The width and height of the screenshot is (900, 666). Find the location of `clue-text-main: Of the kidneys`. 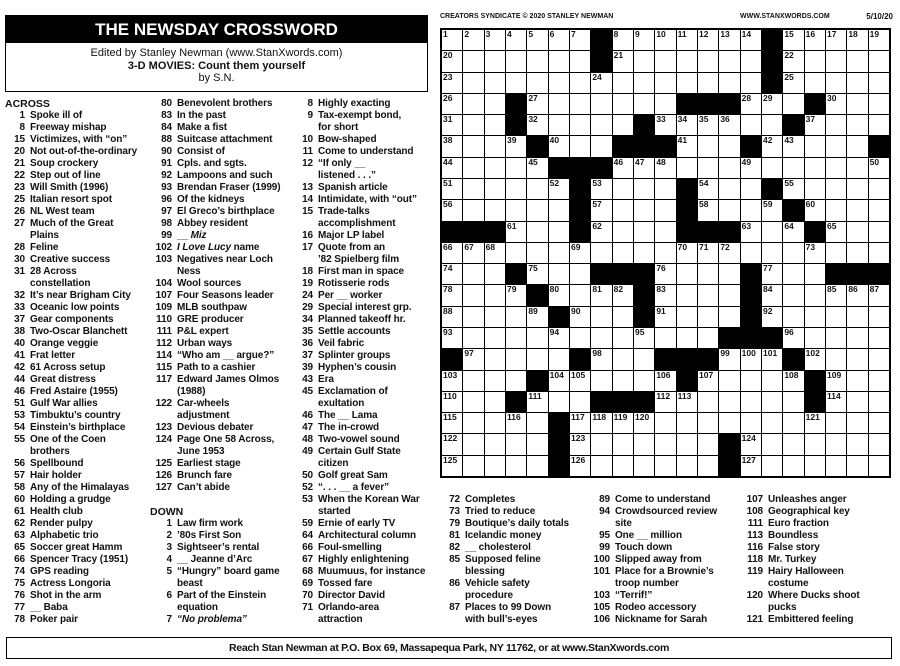

clue-text-main: Of the kidneys is located at coordinates (211, 199).